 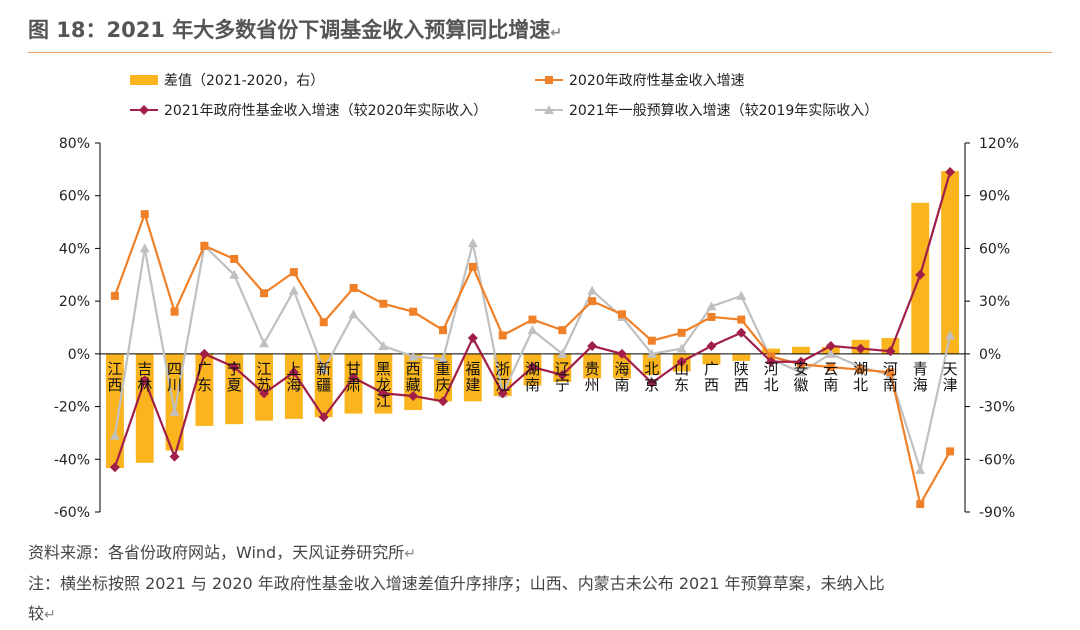 I want to click on legend-label: 2020年政府性基金收入增速, so click(x=657, y=80).